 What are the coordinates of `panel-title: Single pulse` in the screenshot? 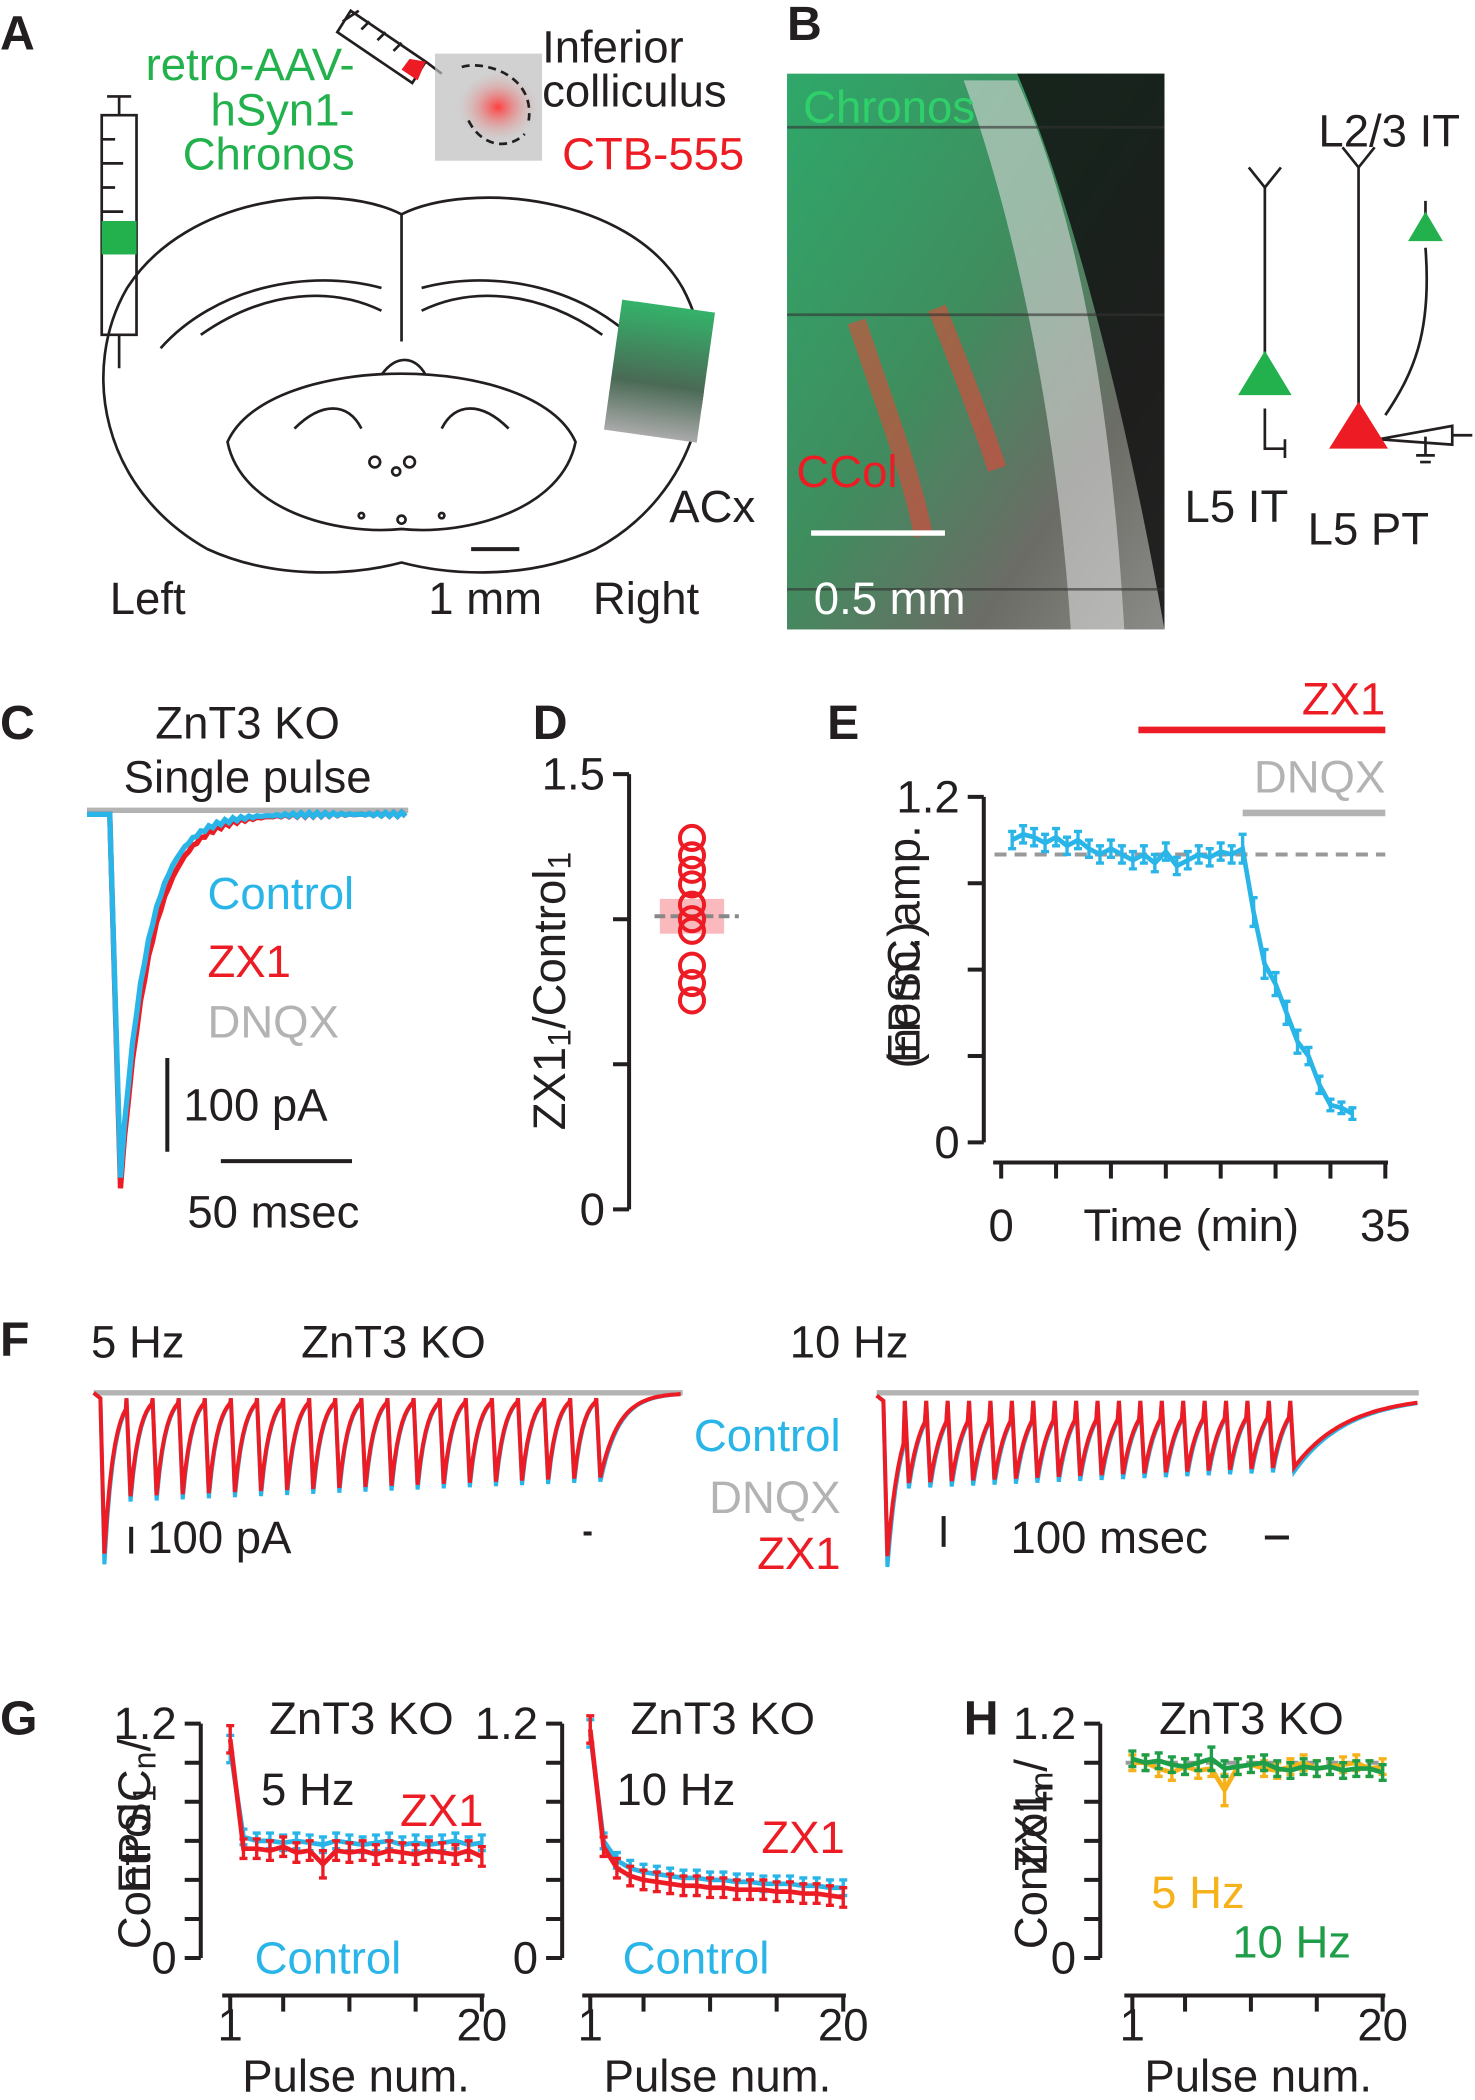 It's located at (248, 776).